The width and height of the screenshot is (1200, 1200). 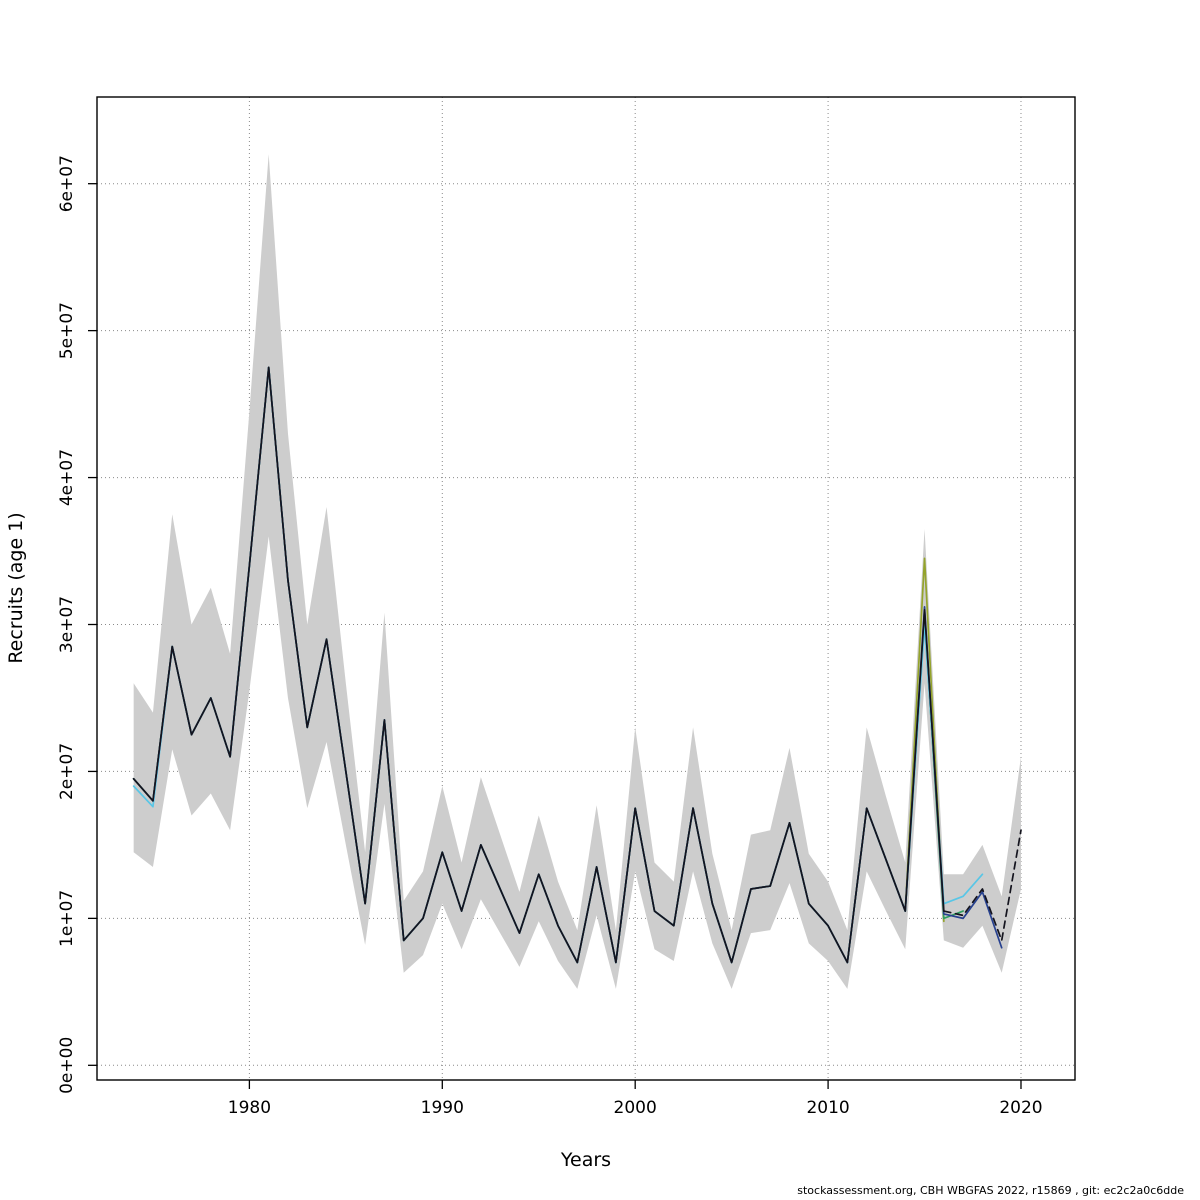 I want to click on y-tick-label: 5e+07, so click(x=67, y=330).